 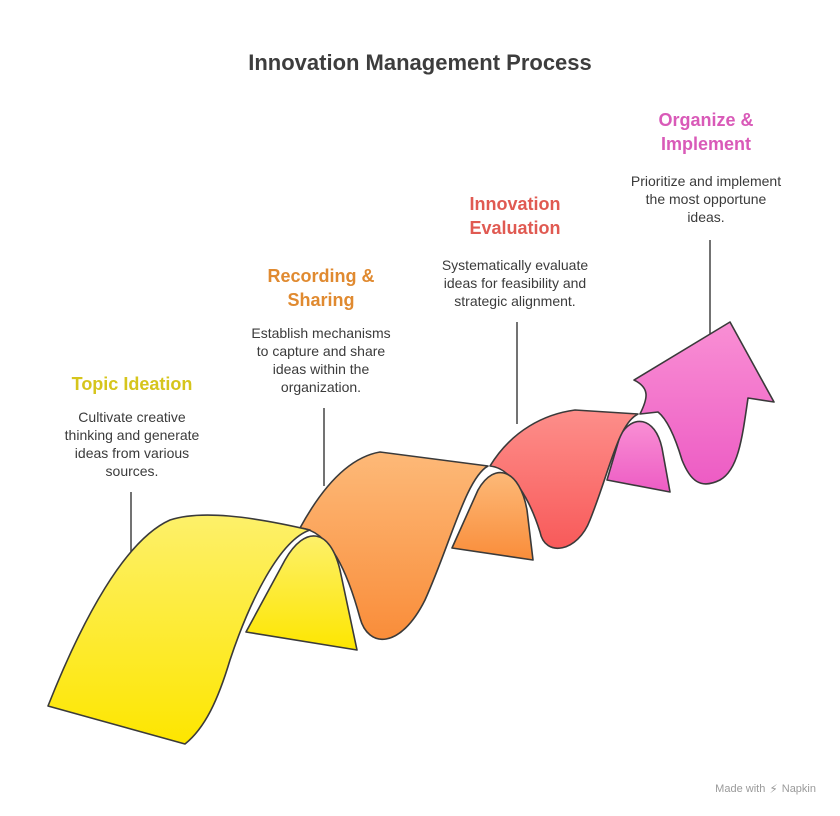 I want to click on step-2-title: Recording & Sharing, so click(x=321, y=288).